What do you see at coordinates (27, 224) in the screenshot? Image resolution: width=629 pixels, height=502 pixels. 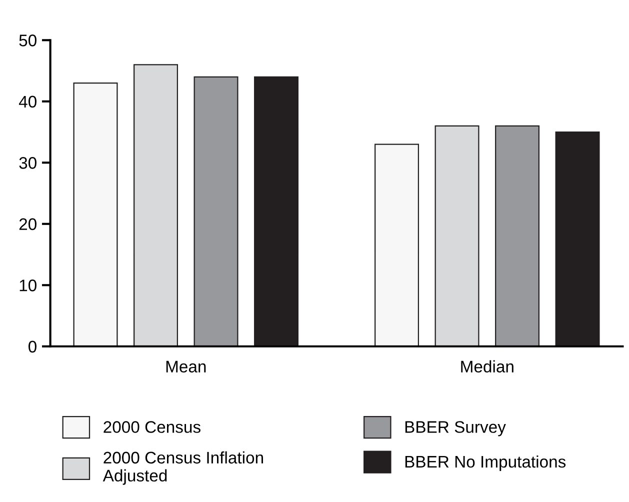 I see `y-tick-label: 20` at bounding box center [27, 224].